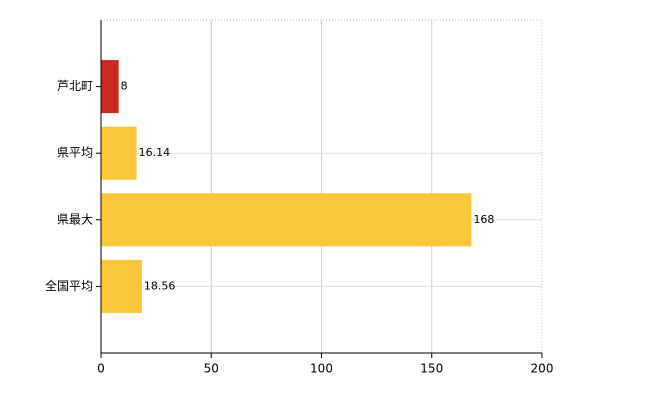 The width and height of the screenshot is (650, 400). I want to click on y-tick-label: 芦北町, so click(75, 86).